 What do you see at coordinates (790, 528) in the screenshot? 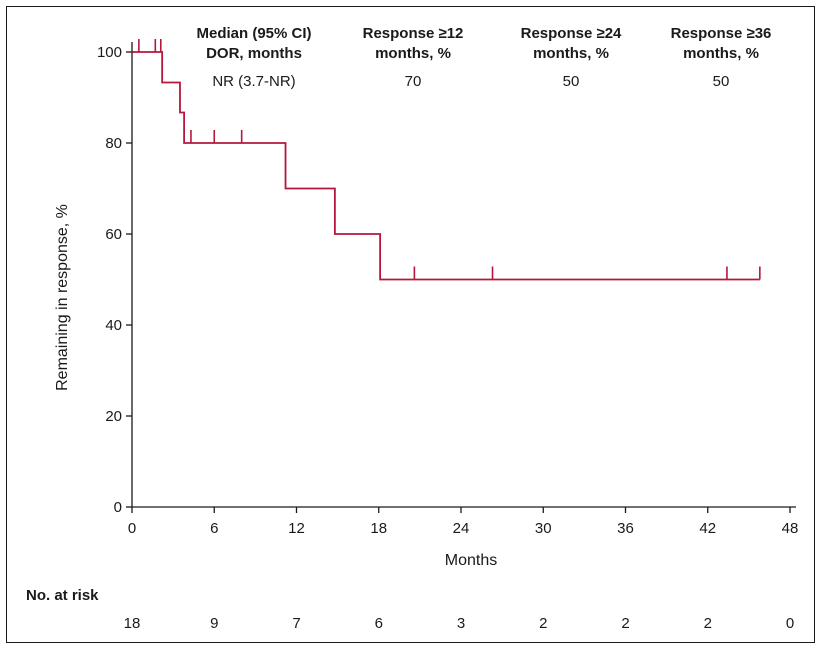
I see `x-tick-label: 48` at bounding box center [790, 528].